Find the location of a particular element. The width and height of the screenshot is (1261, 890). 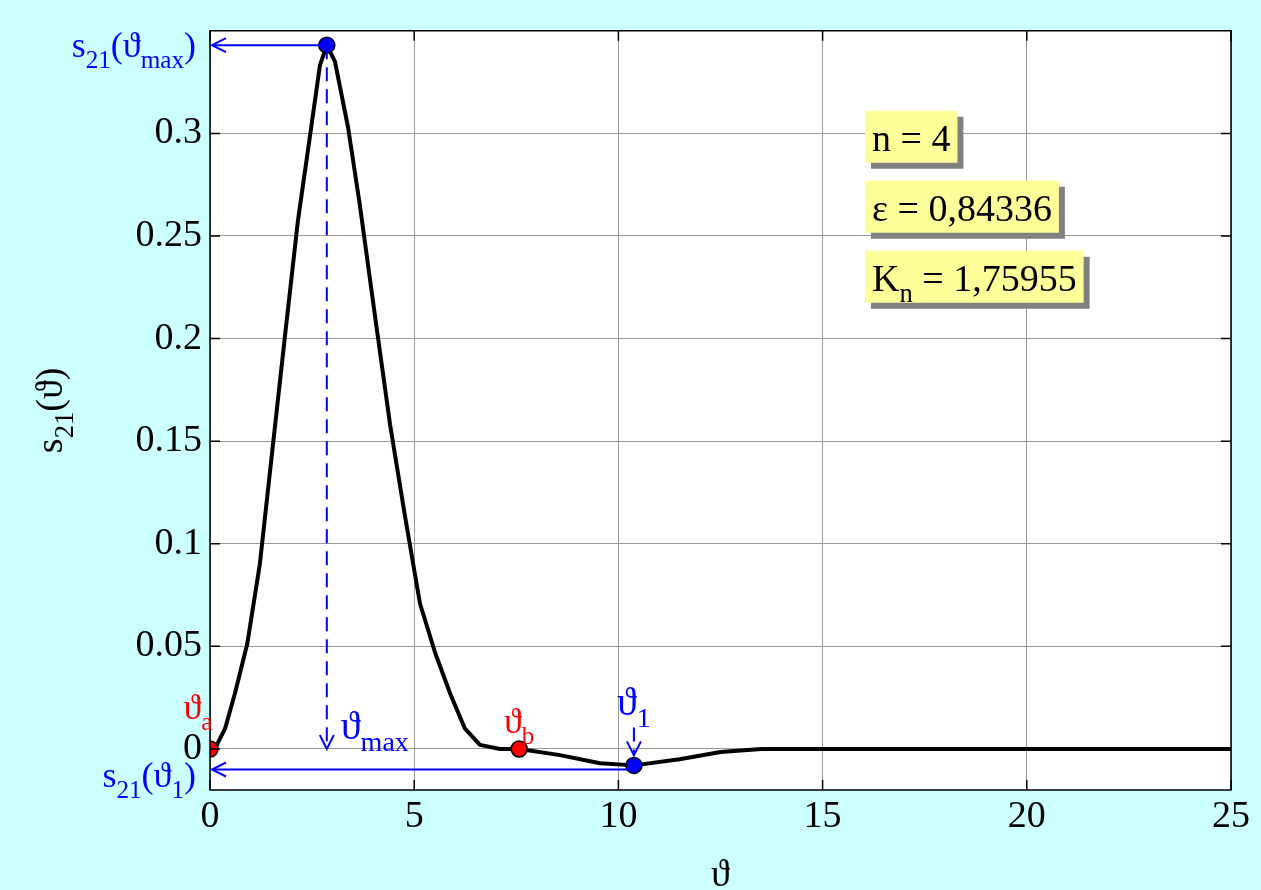

x-tick-label: 20 is located at coordinates (1026, 813).